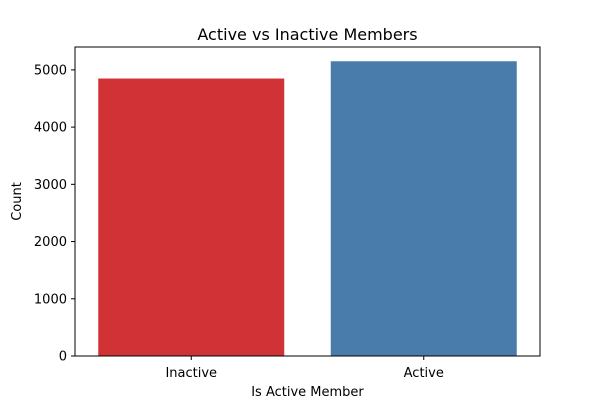 The width and height of the screenshot is (600, 400). I want to click on y-axis: 0 1000 2000 3000 4000 5000, so click(54, 214).